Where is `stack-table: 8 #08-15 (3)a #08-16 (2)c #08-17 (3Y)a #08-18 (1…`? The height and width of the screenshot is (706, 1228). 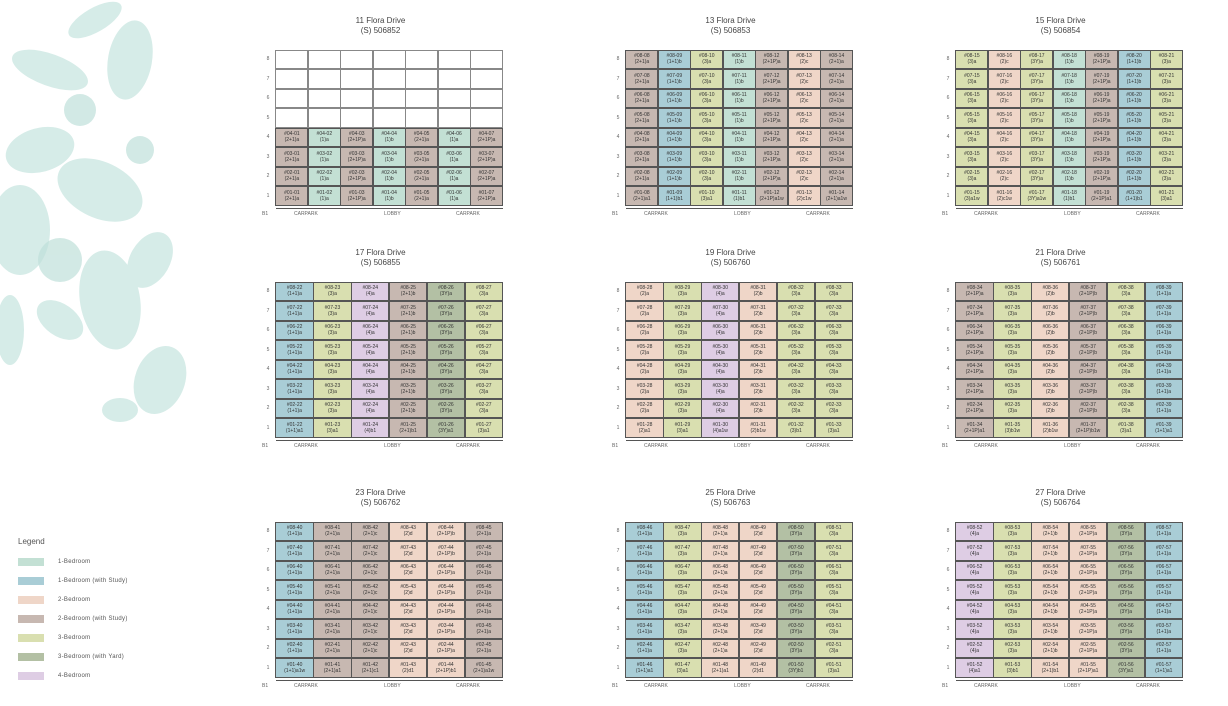 stack-table: 8 #08-15 (3)a #08-16 (2)c #08-17 (3Y)a #08-18 (1… is located at coordinates (1062, 134).